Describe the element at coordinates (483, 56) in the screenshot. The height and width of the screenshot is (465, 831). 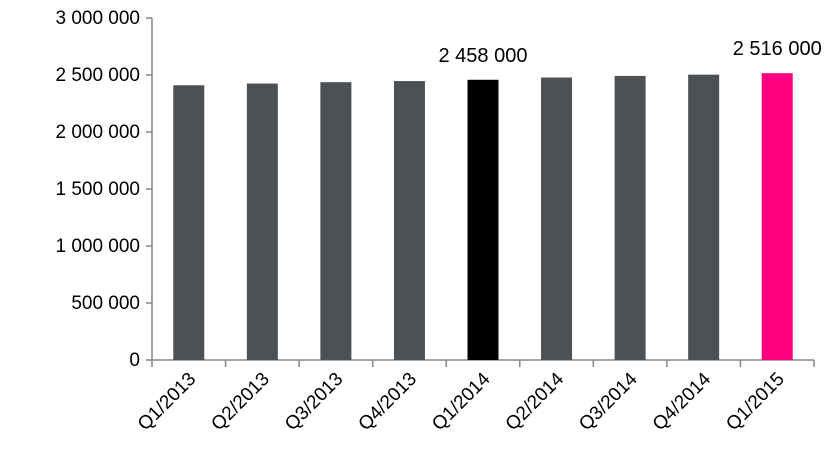
I see `data-label: 2 458 000` at that location.